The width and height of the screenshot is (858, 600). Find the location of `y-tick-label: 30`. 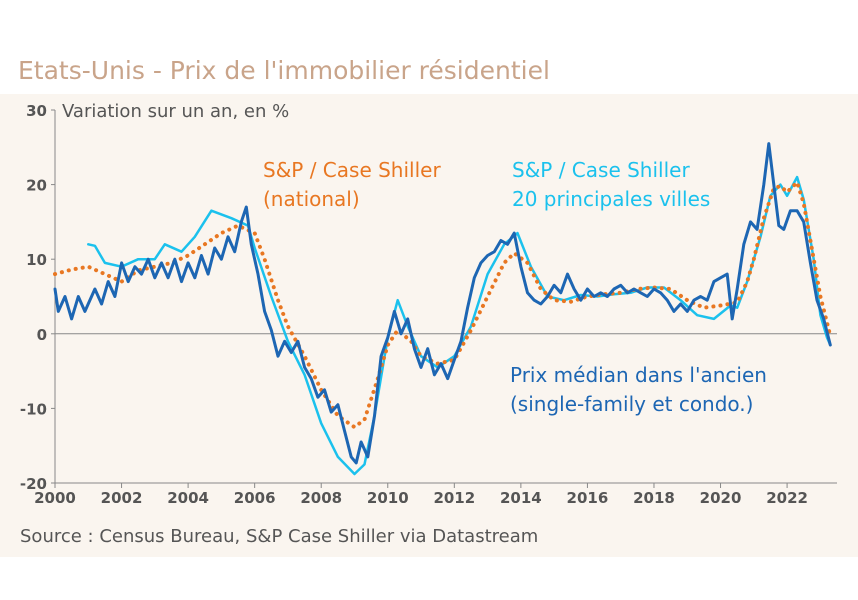

y-tick-label: 30 is located at coordinates (36, 111).